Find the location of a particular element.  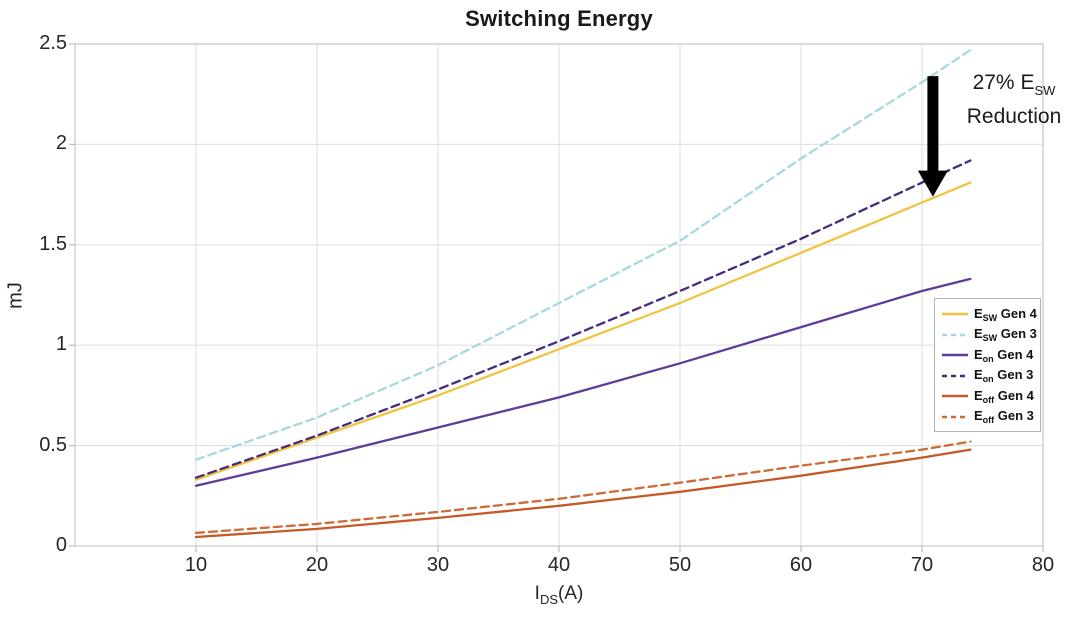

x-axis-label-sub: DS is located at coordinates (548, 599).